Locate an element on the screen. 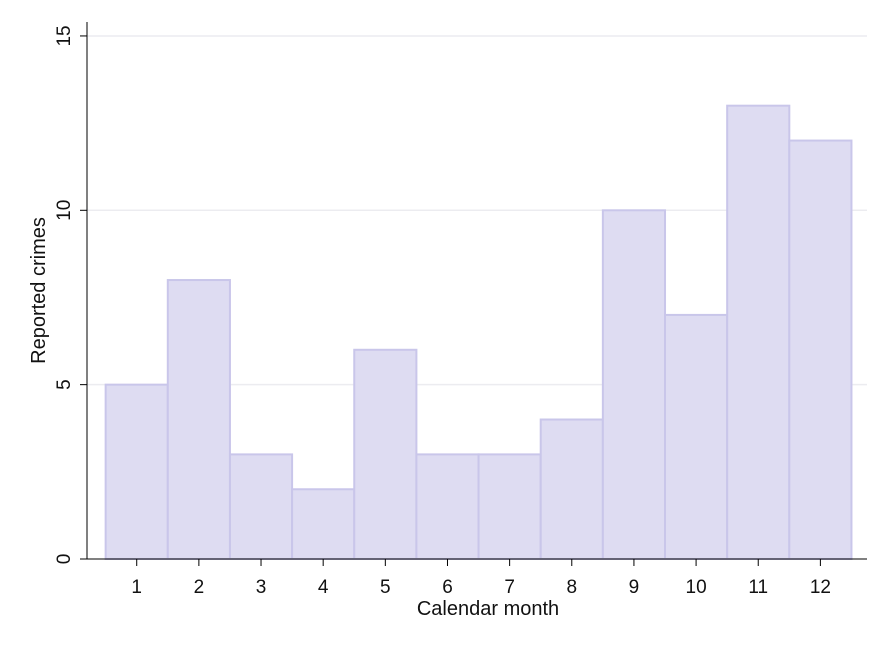  x-tick-label: 9 is located at coordinates (634, 587).